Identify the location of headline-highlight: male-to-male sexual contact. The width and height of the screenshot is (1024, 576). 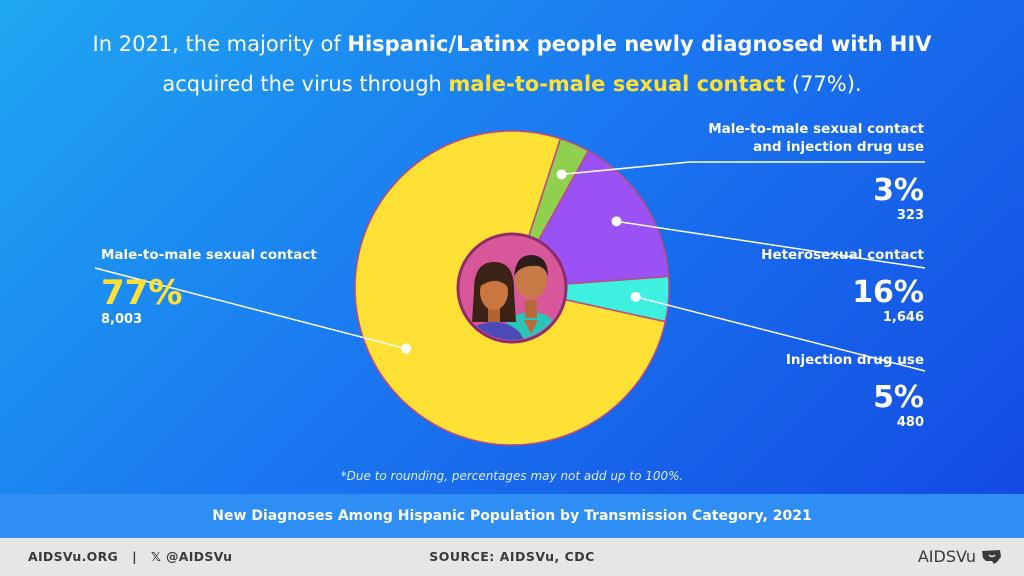
(617, 84).